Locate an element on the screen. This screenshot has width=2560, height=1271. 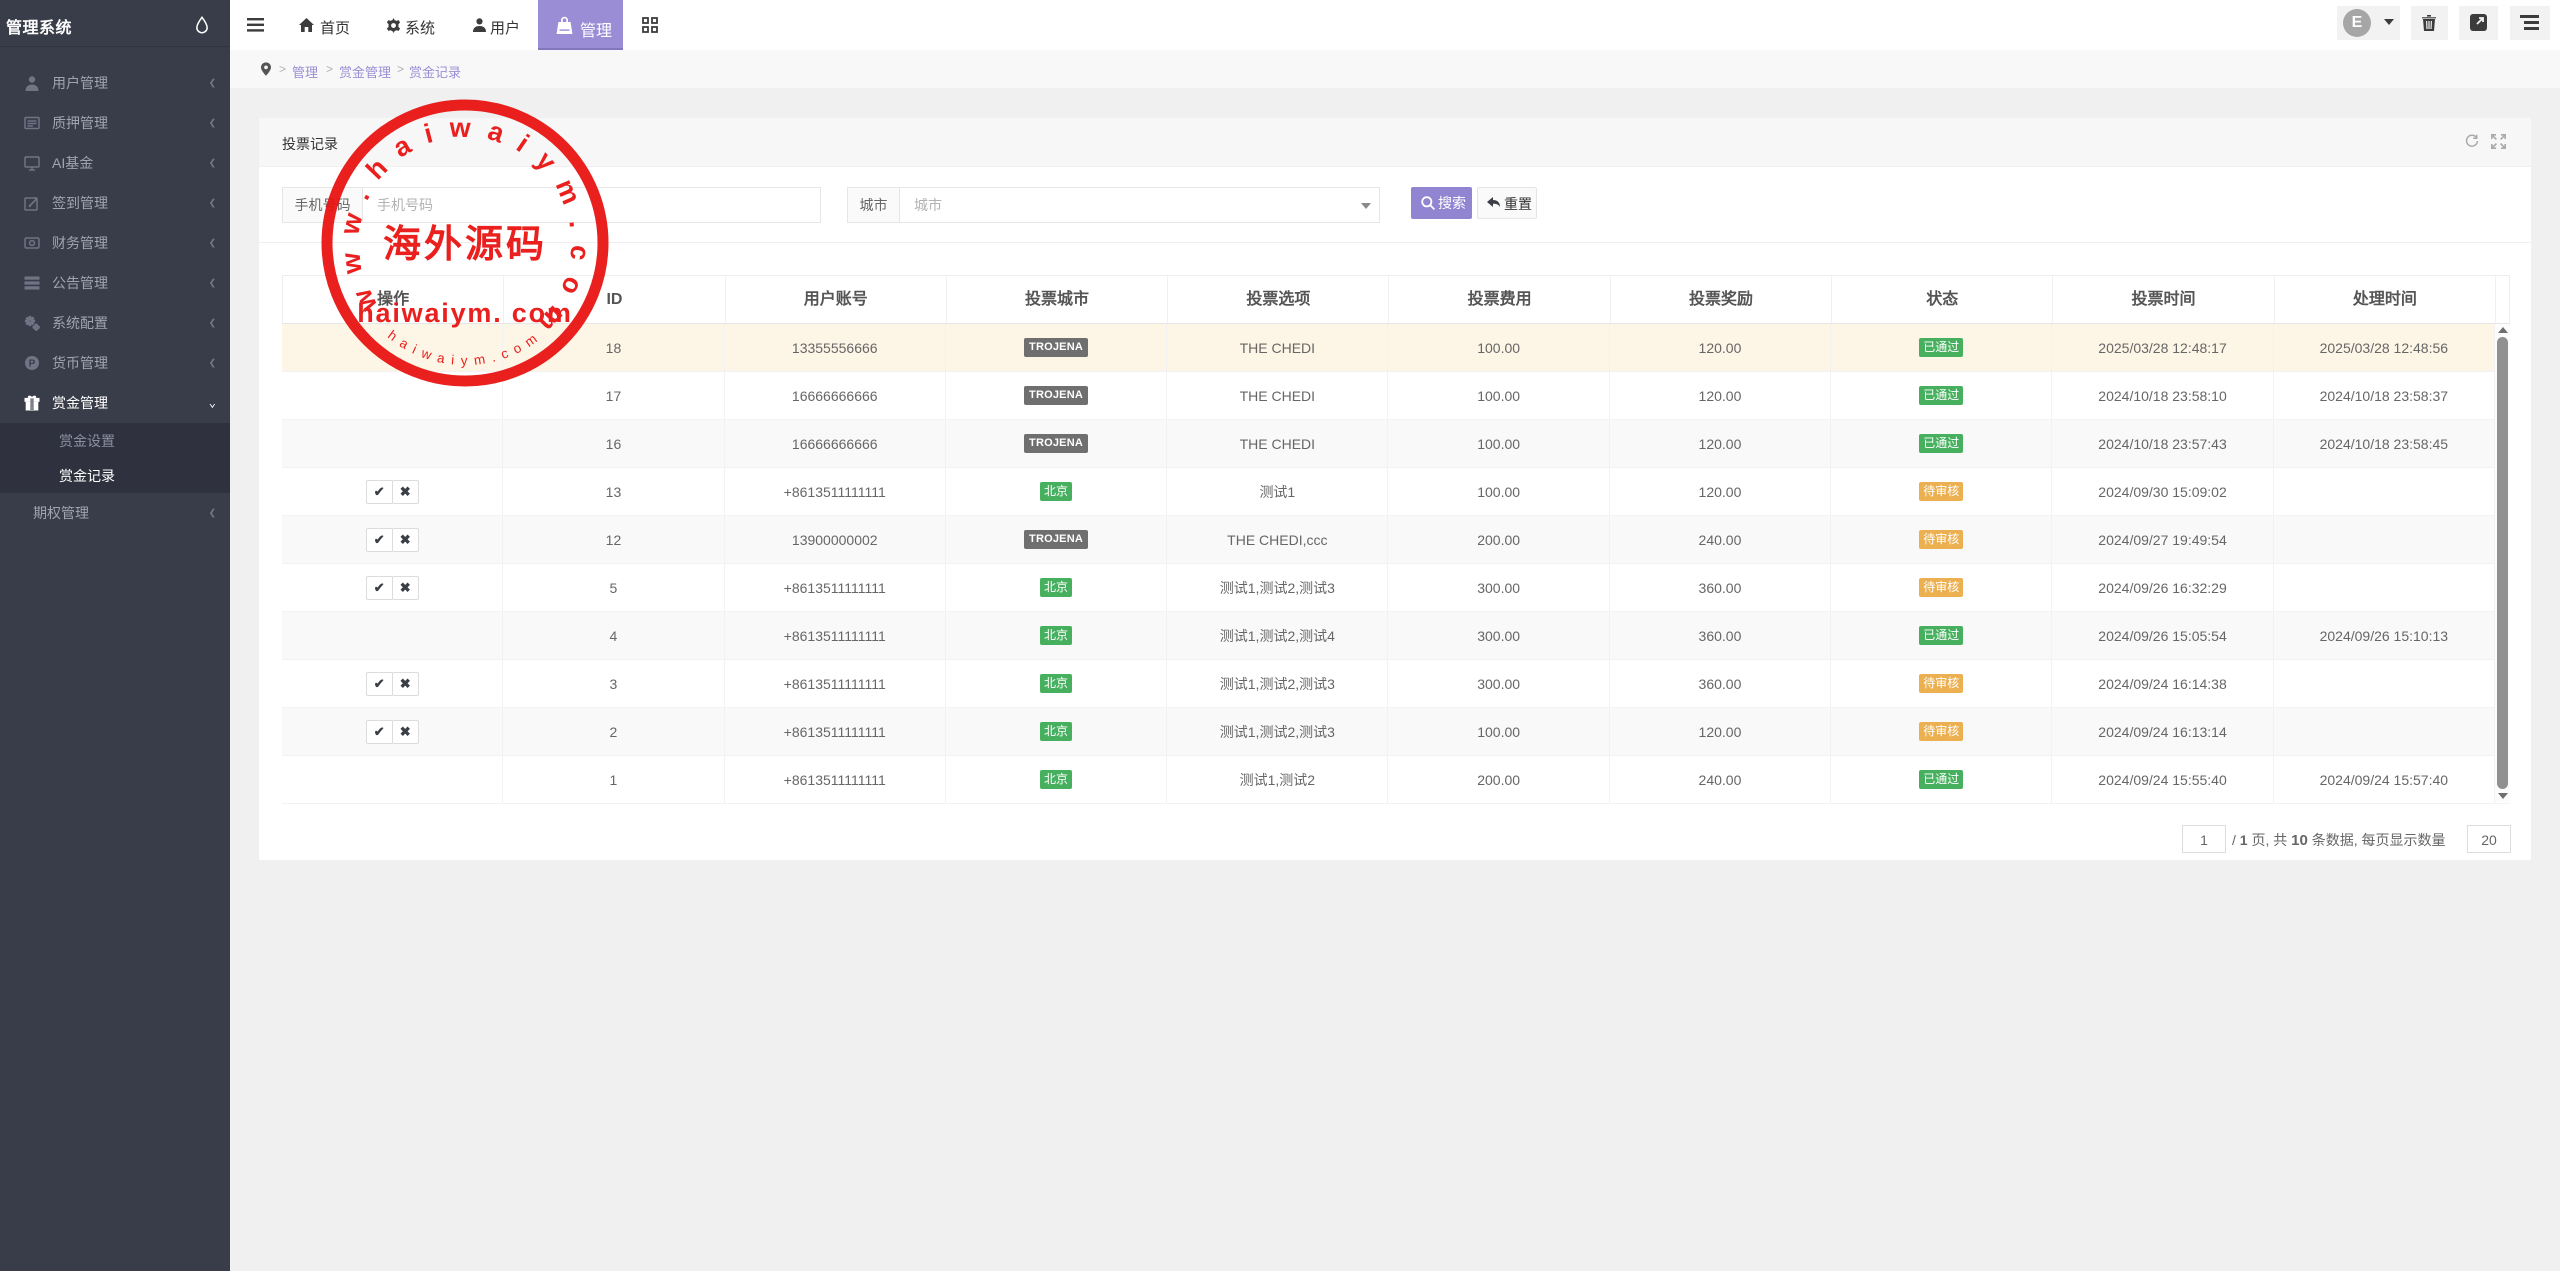
svg-text: P is located at coordinates (32, 364).